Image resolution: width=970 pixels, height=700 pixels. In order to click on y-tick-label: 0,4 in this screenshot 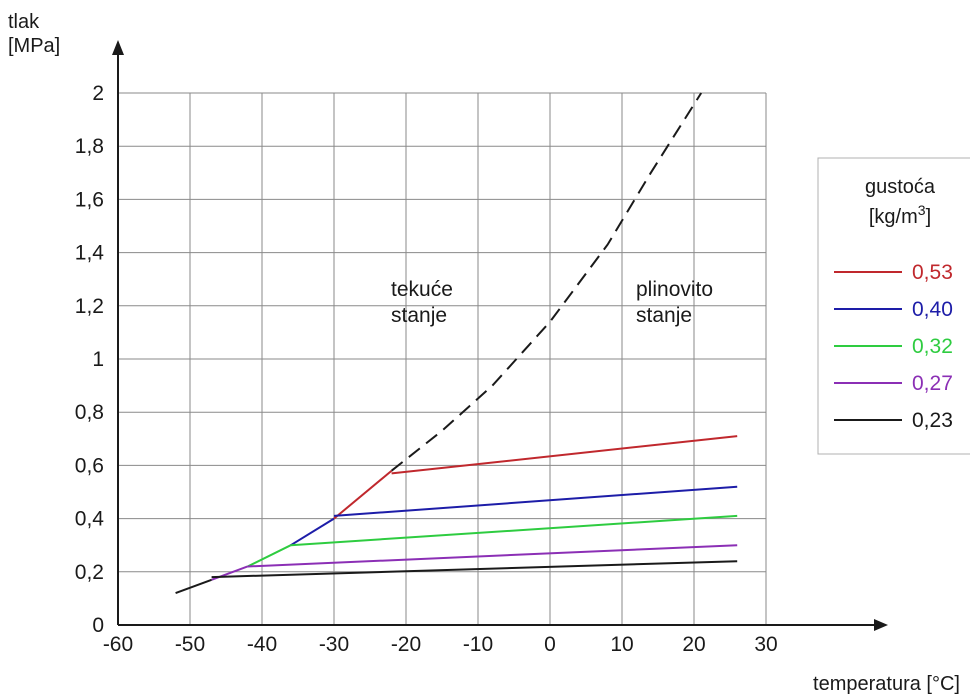, I will do `click(90, 519)`.